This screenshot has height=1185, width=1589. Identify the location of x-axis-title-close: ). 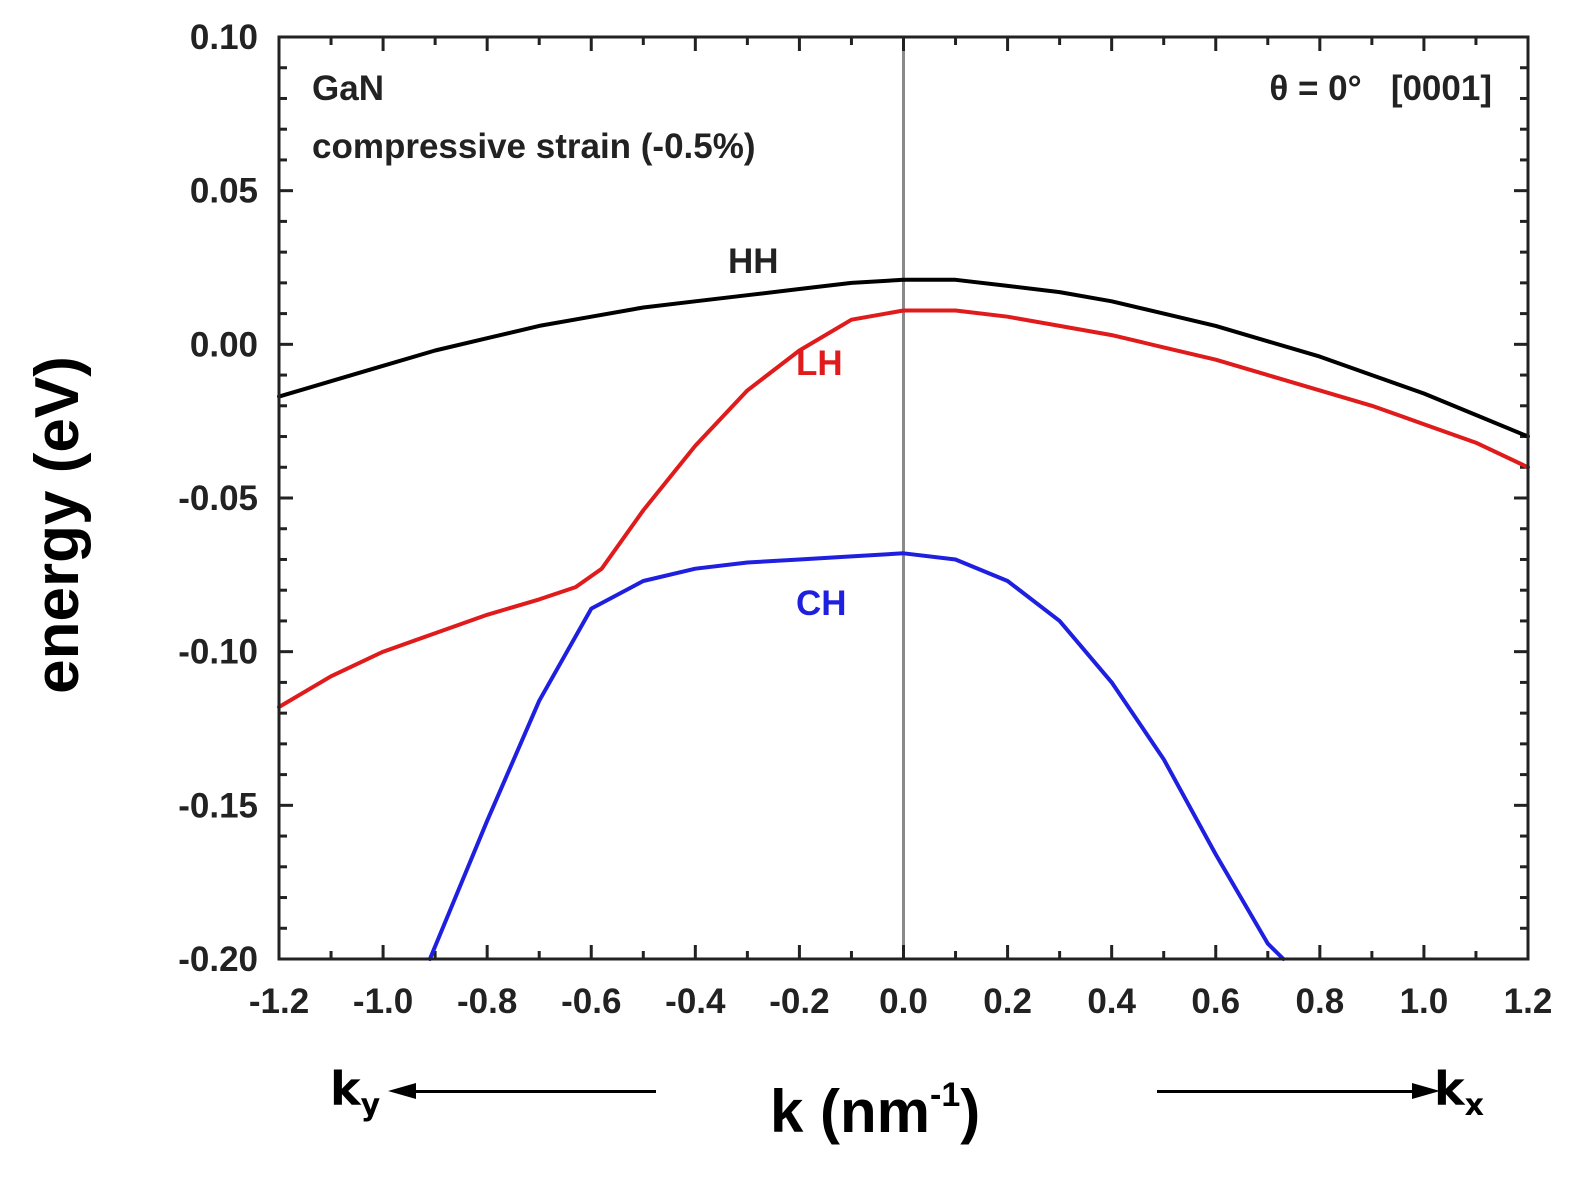
(970, 1111).